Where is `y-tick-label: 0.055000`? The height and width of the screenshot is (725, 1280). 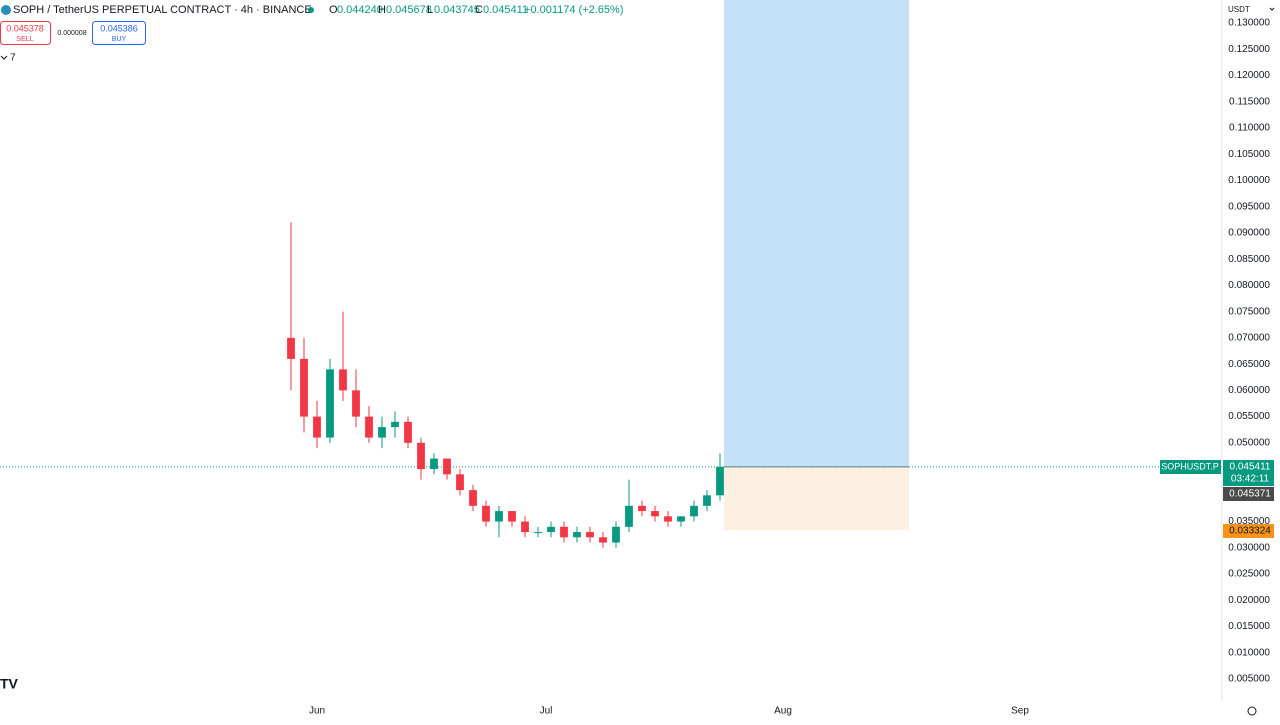
y-tick-label: 0.055000 is located at coordinates (1249, 416).